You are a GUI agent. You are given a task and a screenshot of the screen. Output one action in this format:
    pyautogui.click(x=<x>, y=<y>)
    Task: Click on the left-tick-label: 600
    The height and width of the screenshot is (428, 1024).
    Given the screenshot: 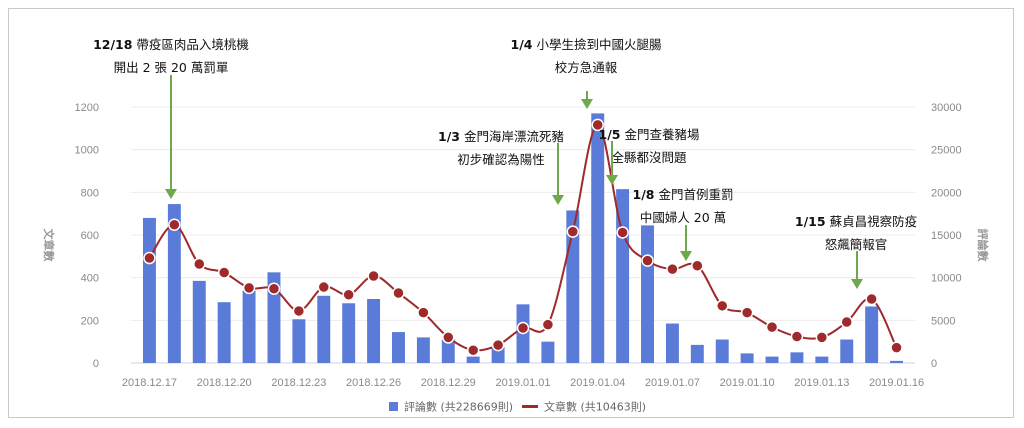 What is the action you would take?
    pyautogui.click(x=90, y=236)
    